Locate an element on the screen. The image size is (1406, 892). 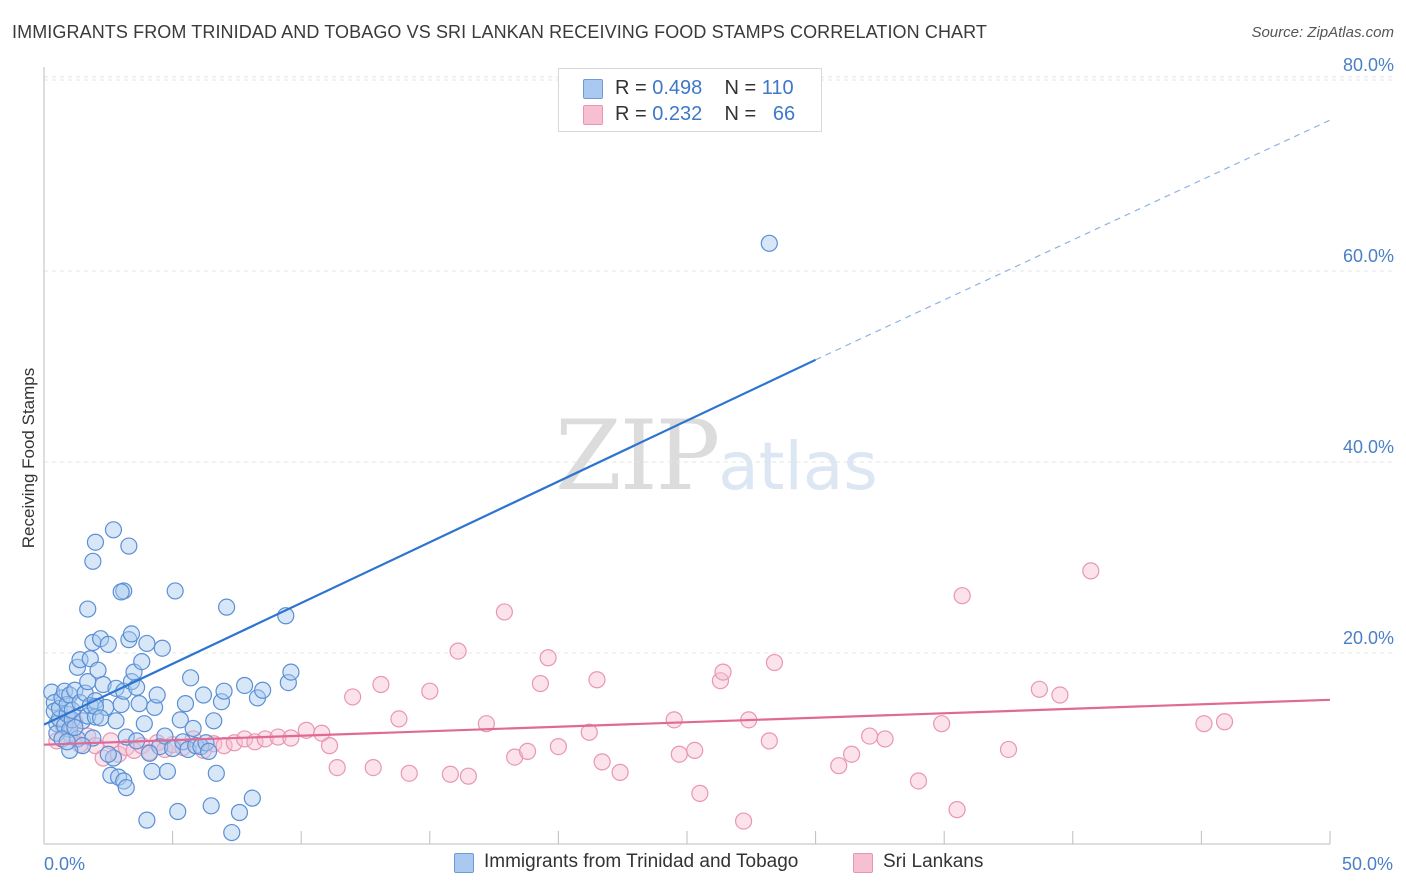
legend-n-value: 66 is located at coordinates (784, 114).